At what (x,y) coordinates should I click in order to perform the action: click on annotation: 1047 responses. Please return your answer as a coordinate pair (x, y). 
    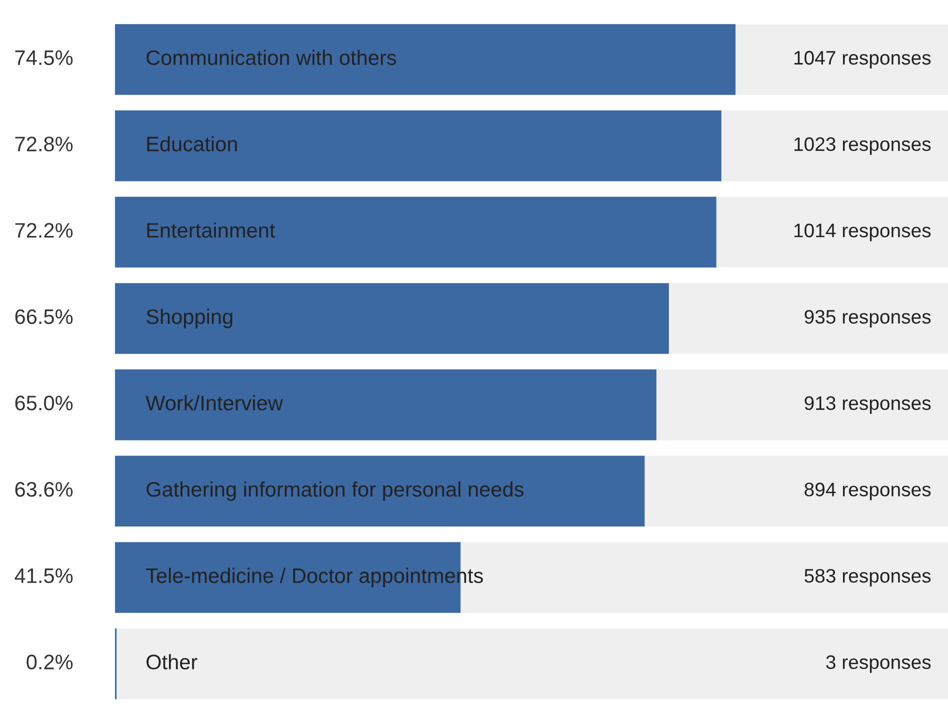
    Looking at the image, I should click on (862, 59).